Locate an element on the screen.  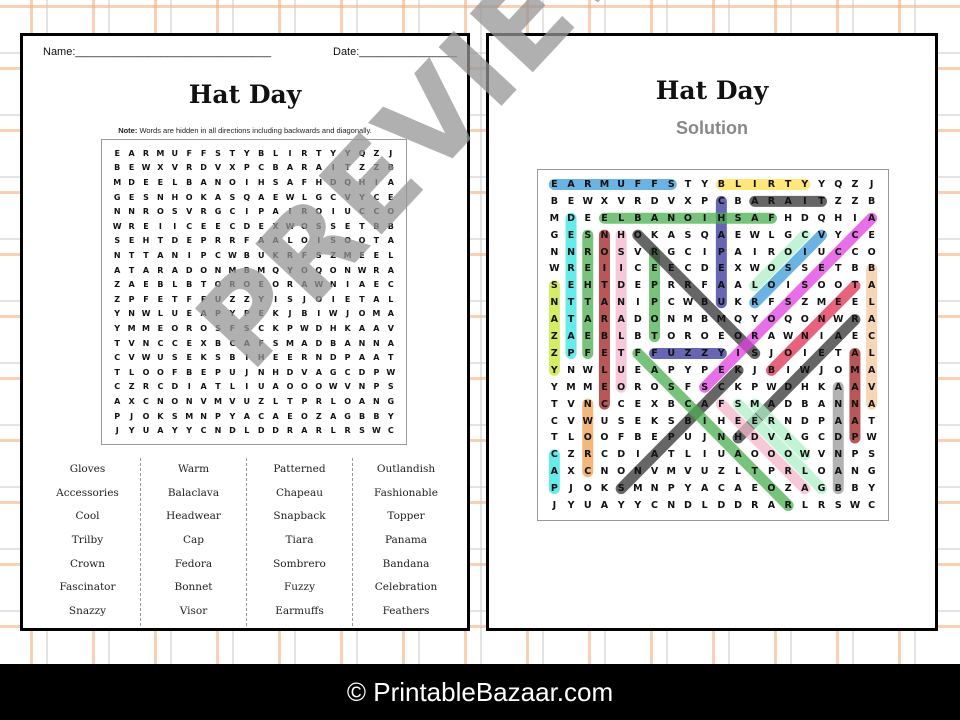
grid-letter: M is located at coordinates (347, 255).